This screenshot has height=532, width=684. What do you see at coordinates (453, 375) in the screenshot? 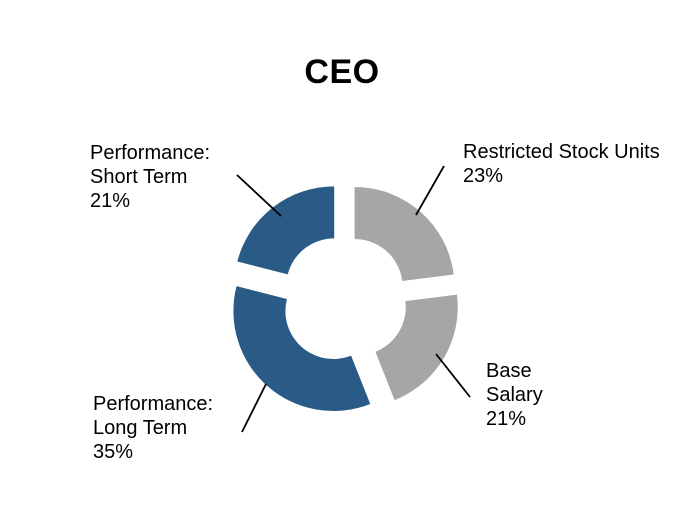
I see `leader-line-base-salary` at bounding box center [453, 375].